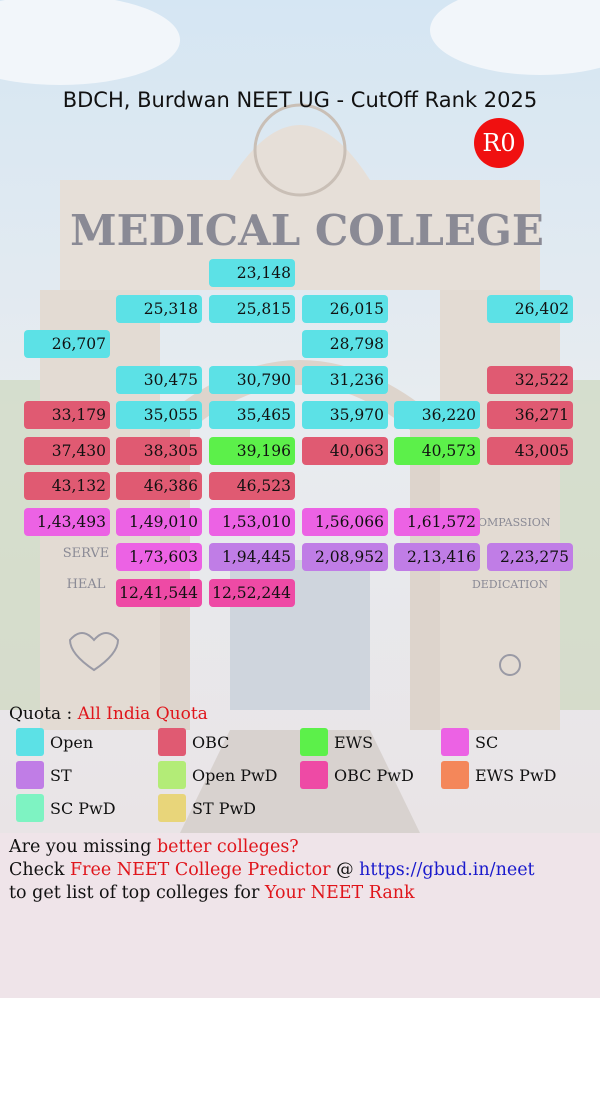  Describe the element at coordinates (345, 379) in the screenshot. I see `rank-cell: 31,236` at that location.